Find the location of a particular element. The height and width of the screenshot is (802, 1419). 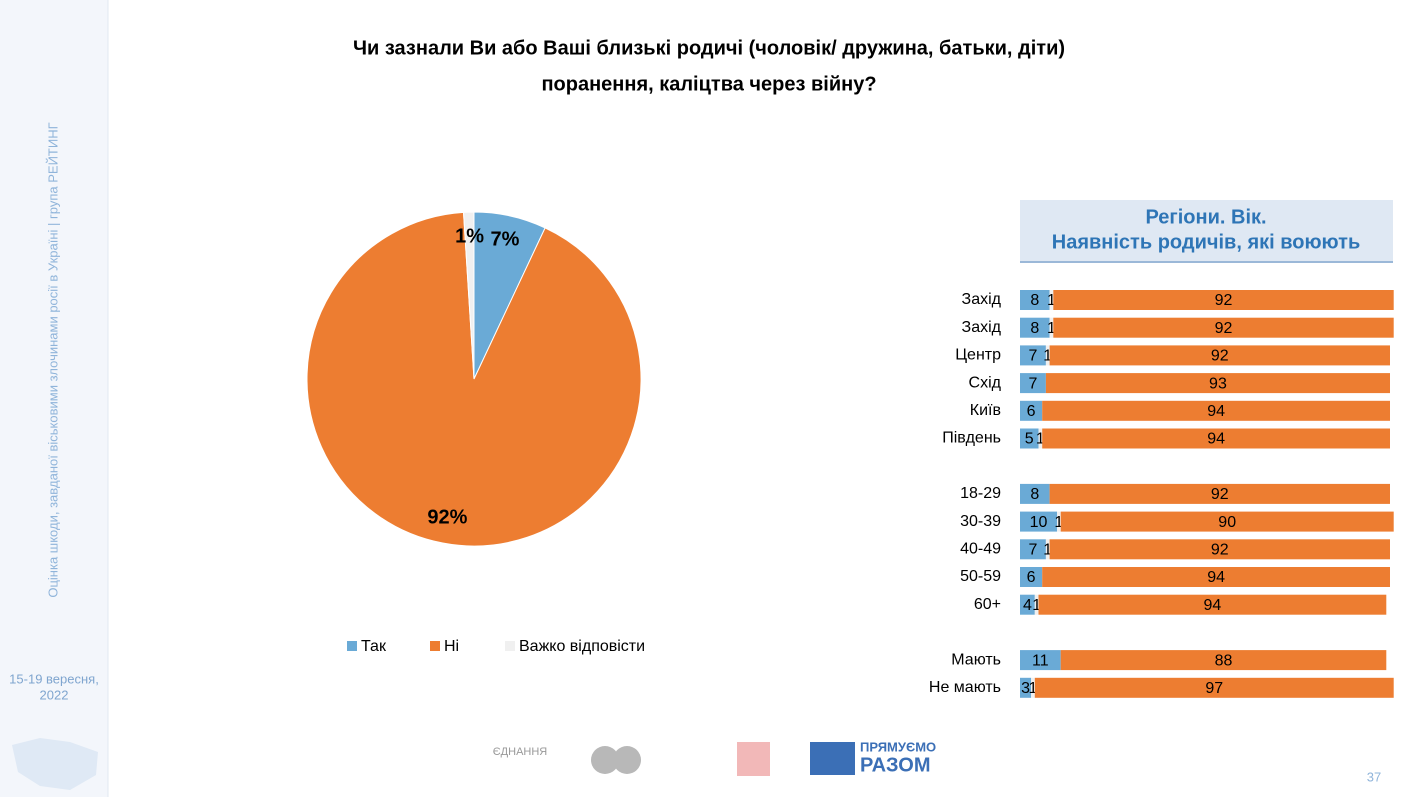

page-number: 37 is located at coordinates (1374, 776).